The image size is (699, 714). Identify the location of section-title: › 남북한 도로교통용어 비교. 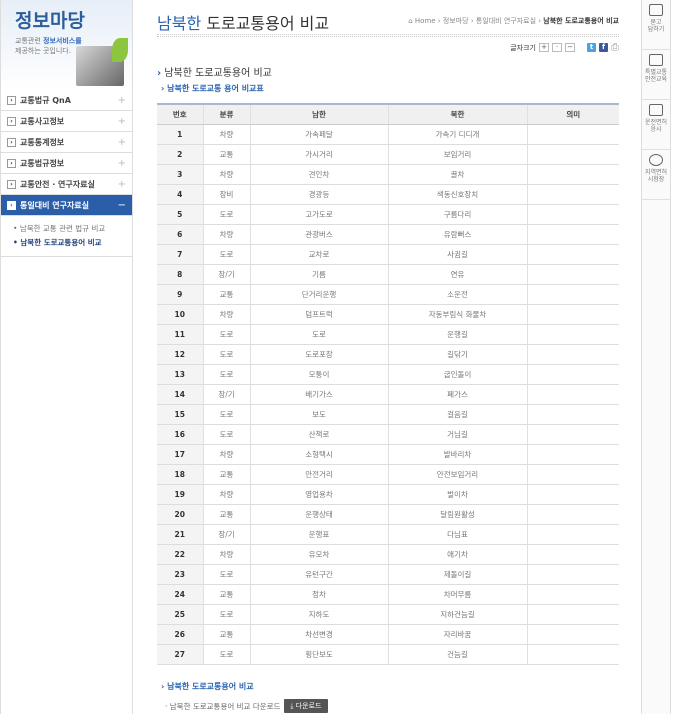
(214, 73).